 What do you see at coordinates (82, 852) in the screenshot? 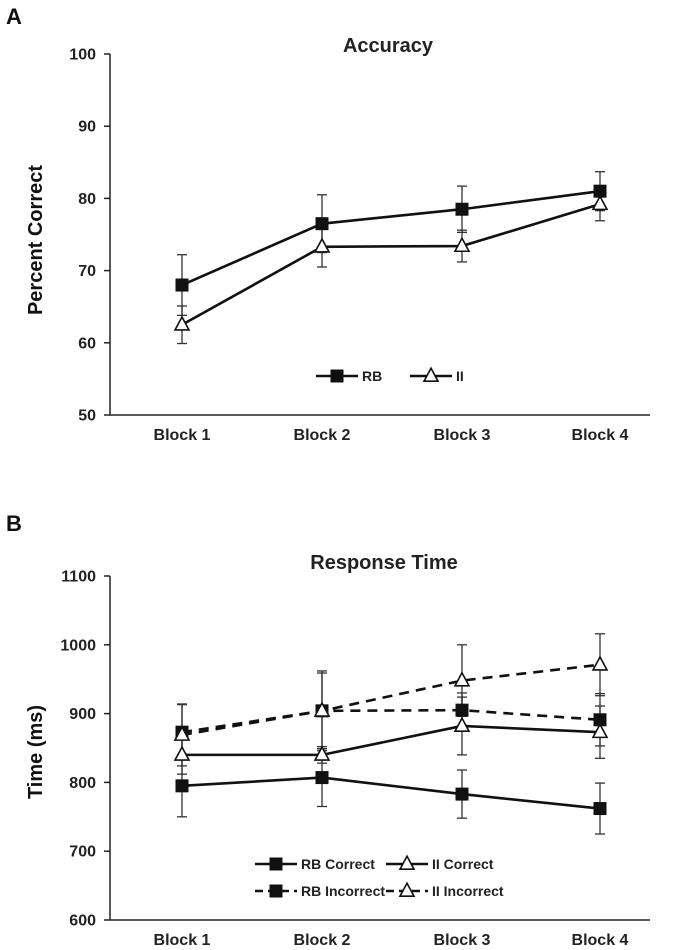
I see `response-time-y-tick-label: 700` at bounding box center [82, 852].